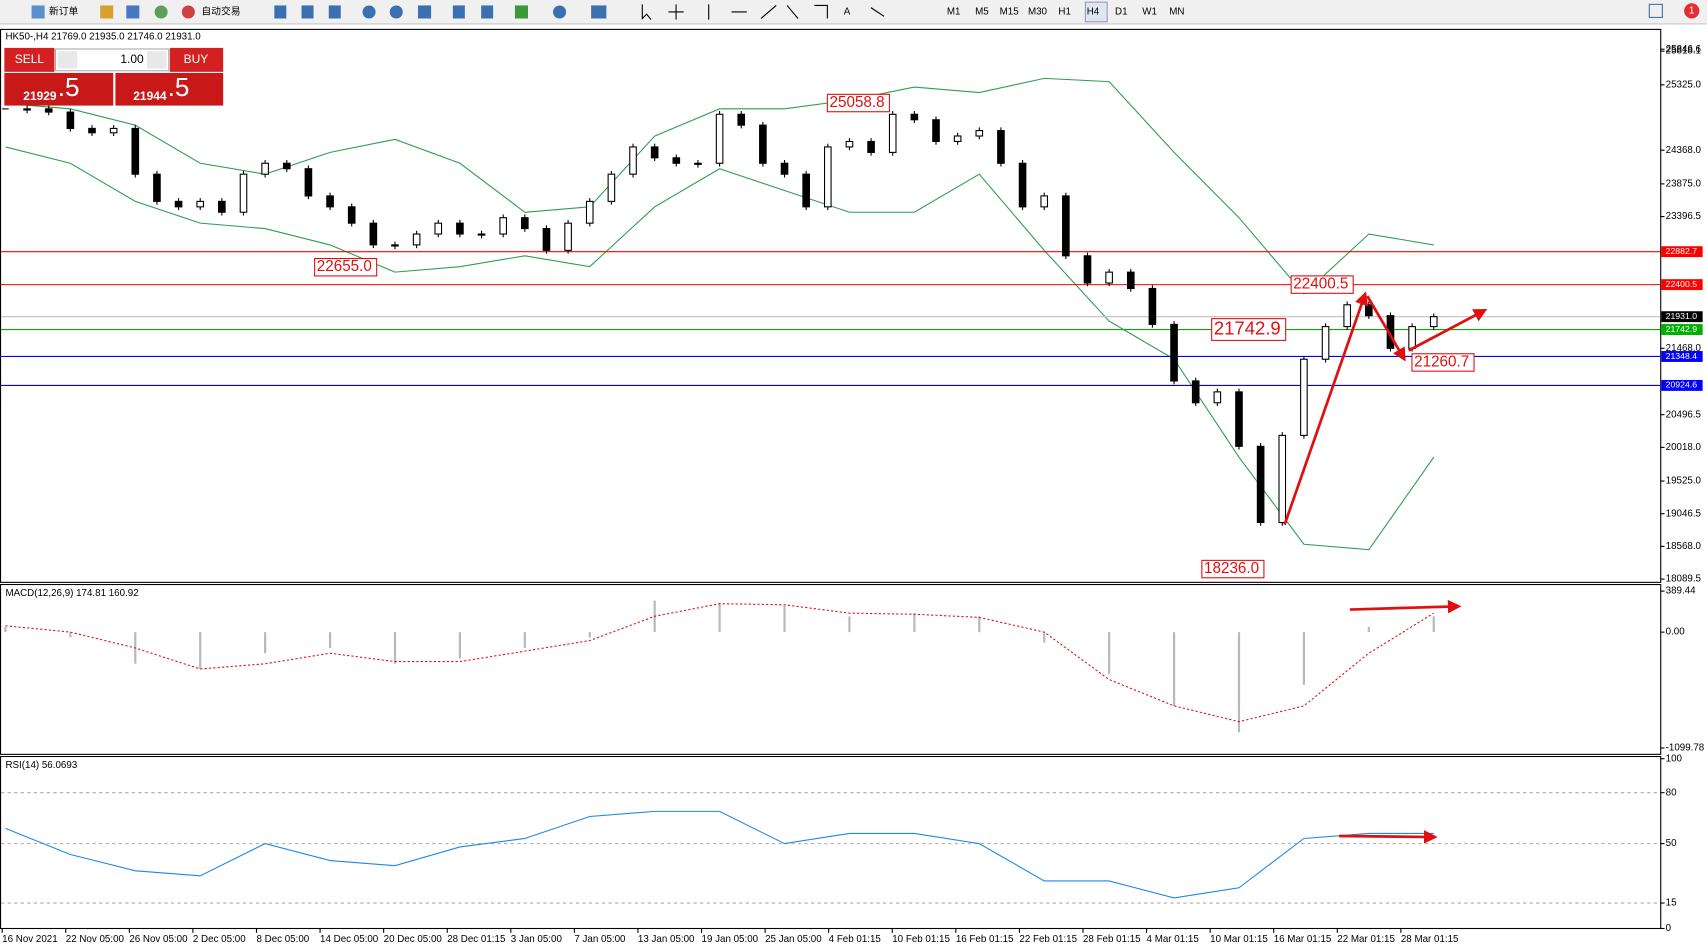 This screenshot has height=947, width=1707. Describe the element at coordinates (719, 854) in the screenshot. I see `rsi-line` at that location.